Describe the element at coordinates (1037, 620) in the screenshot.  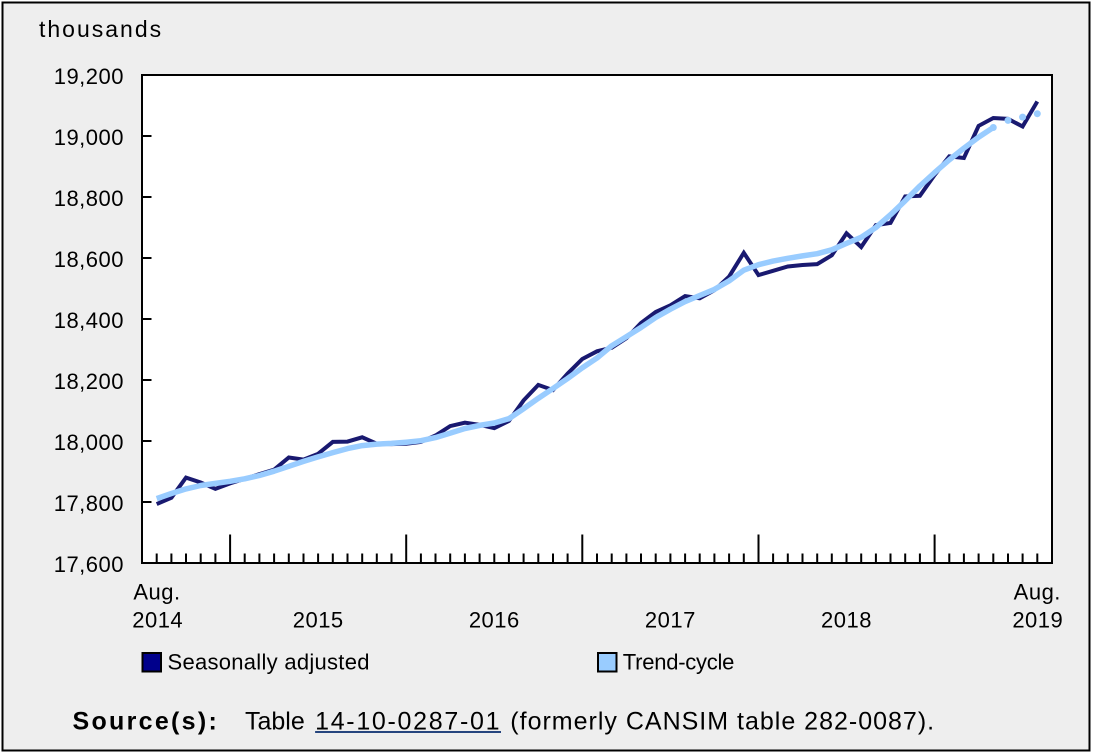
I see `svg-text: 2019` at that location.